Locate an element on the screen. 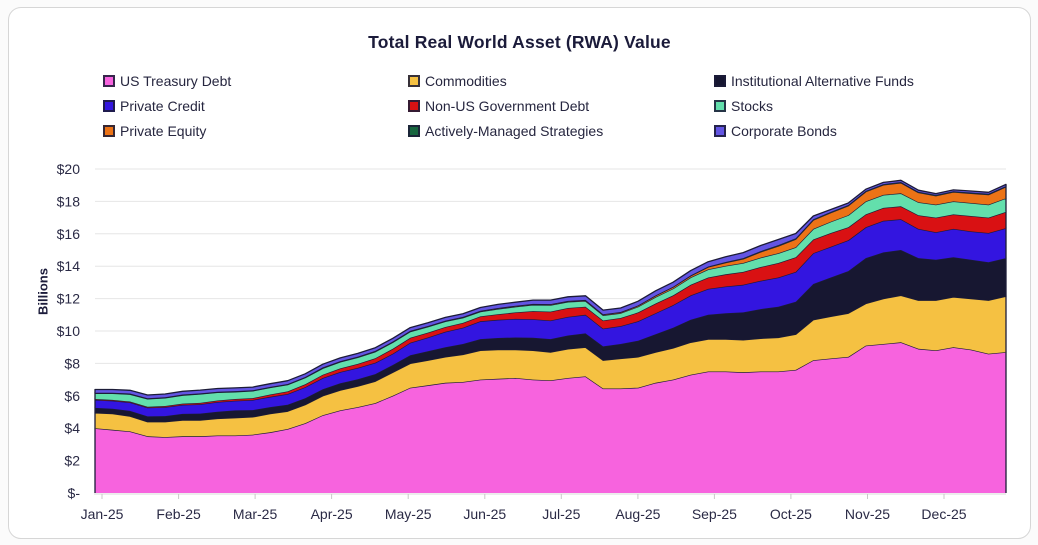 The height and width of the screenshot is (545, 1038). x-axis-label: May-25 is located at coordinates (408, 514).